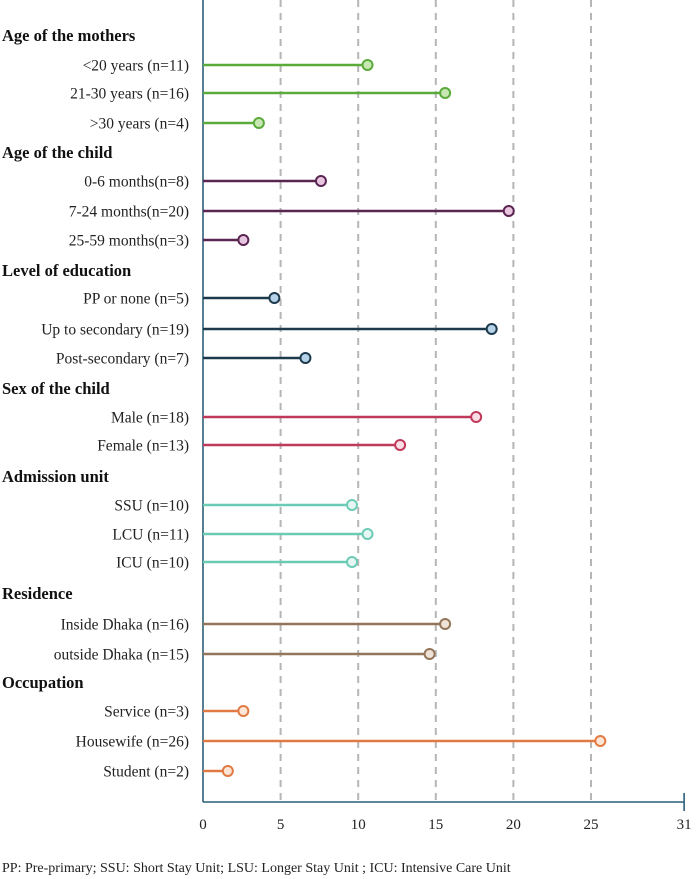 The image size is (697, 879). Describe the element at coordinates (37, 593) in the screenshot. I see `group-title: Residence` at that location.